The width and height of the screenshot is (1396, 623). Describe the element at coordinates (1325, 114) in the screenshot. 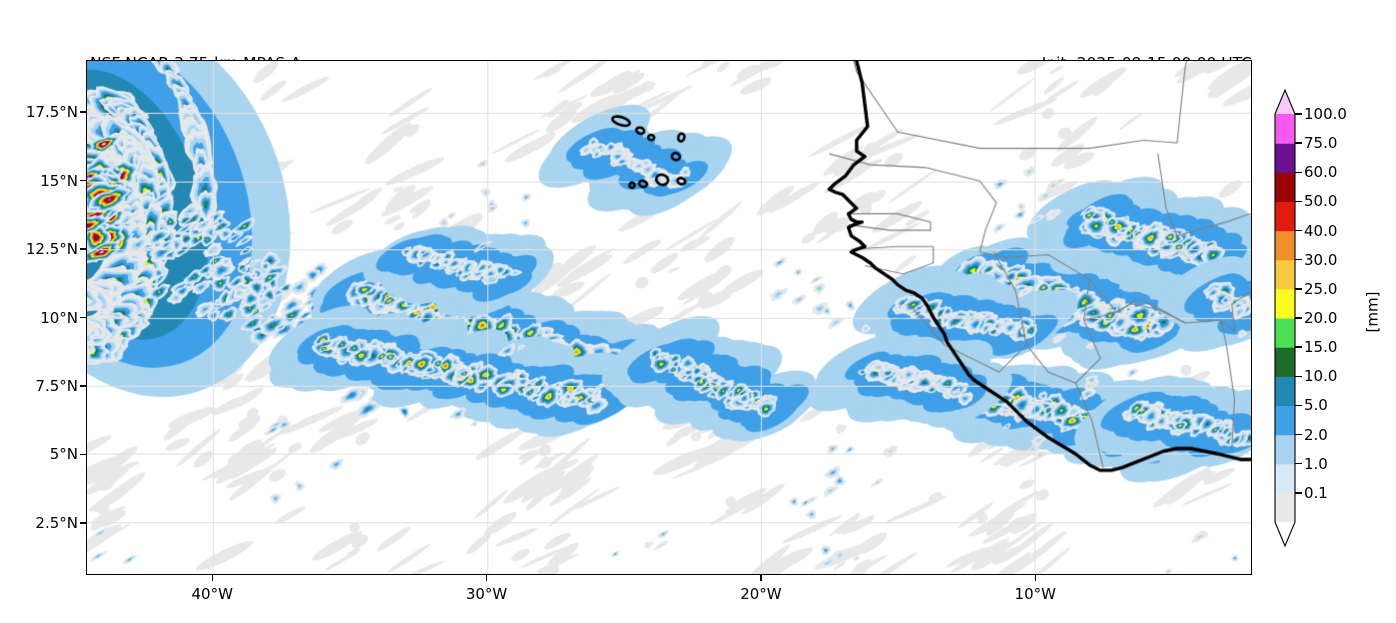

I see `colorbar-tick-label-13: 100.0` at that location.